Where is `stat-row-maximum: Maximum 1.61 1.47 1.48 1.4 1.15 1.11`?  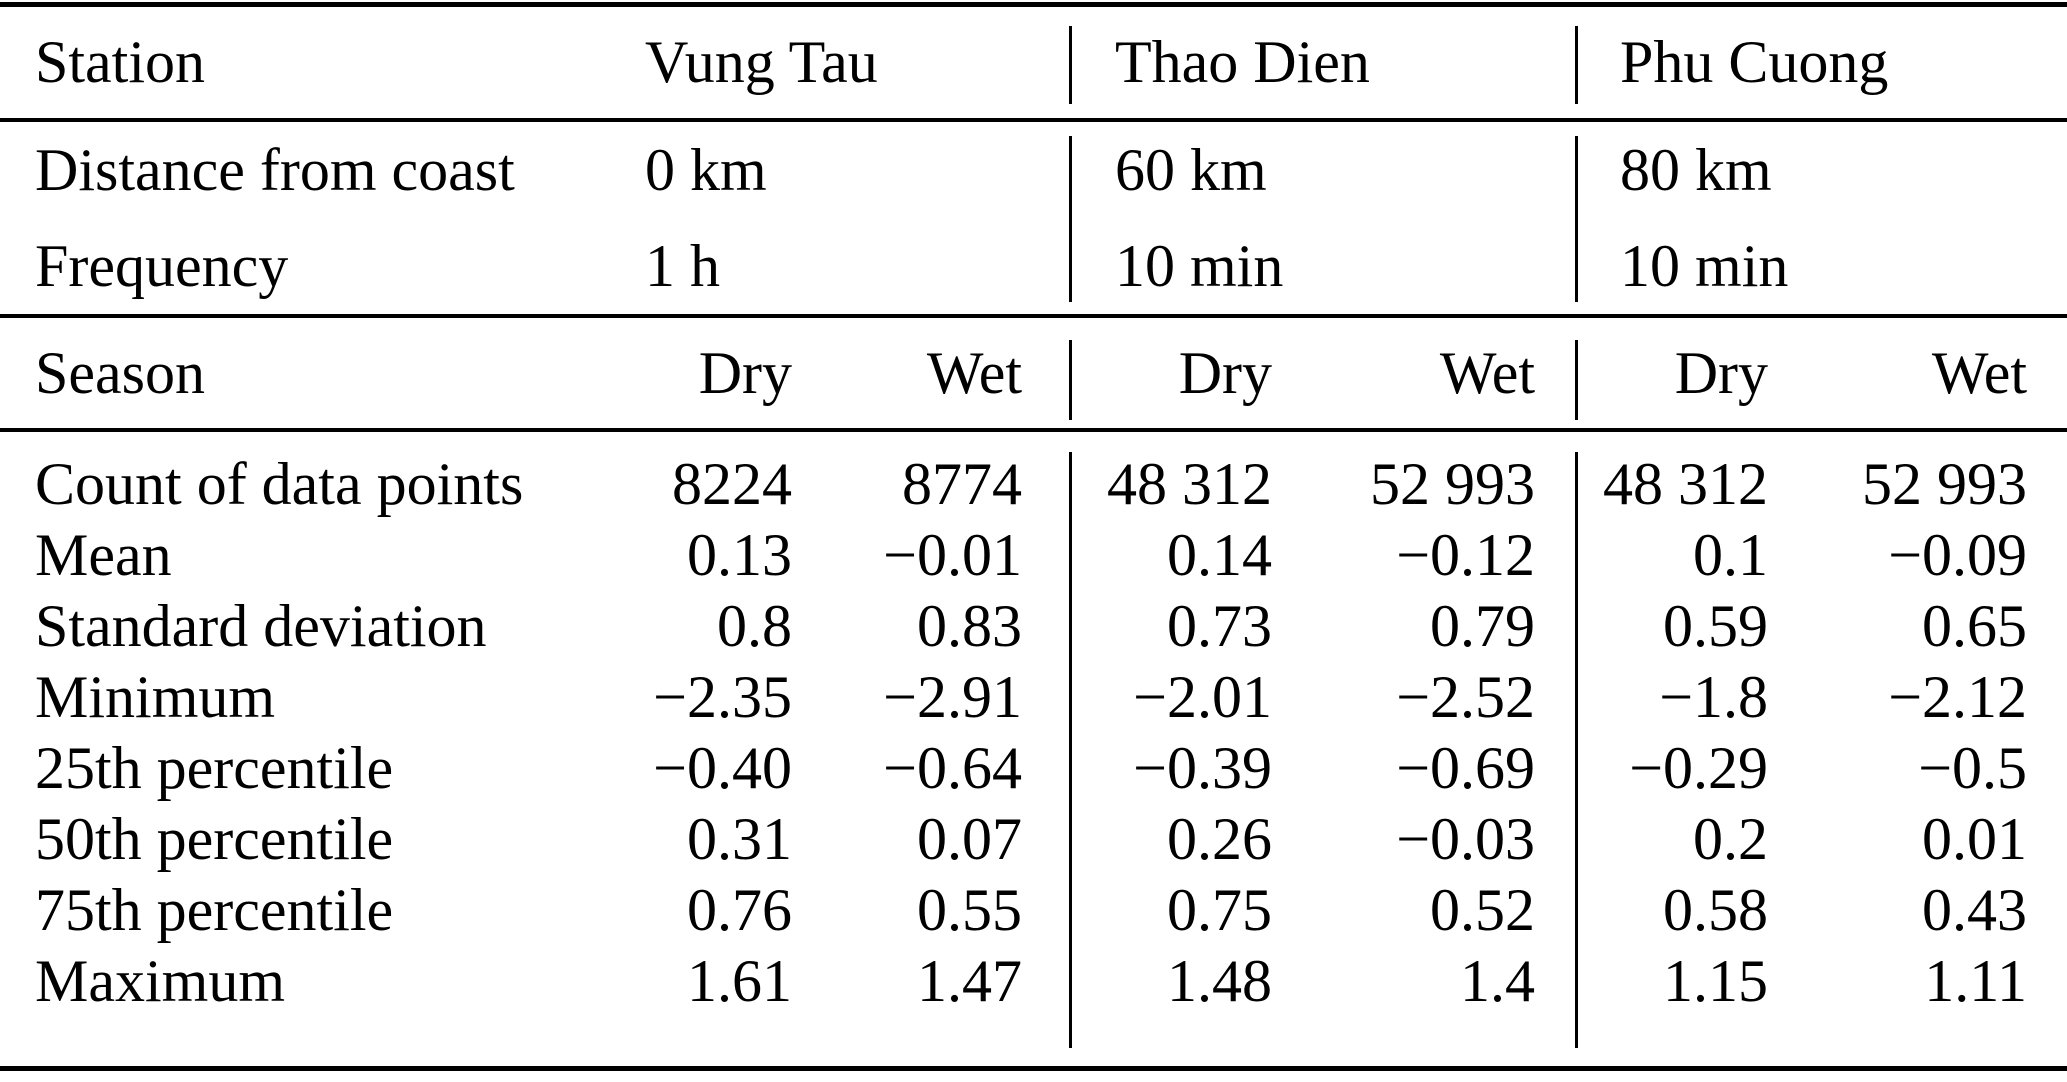
stat-row-maximum: Maximum 1.61 1.47 1.48 1.4 1.15 1.11 is located at coordinates (1033, 981).